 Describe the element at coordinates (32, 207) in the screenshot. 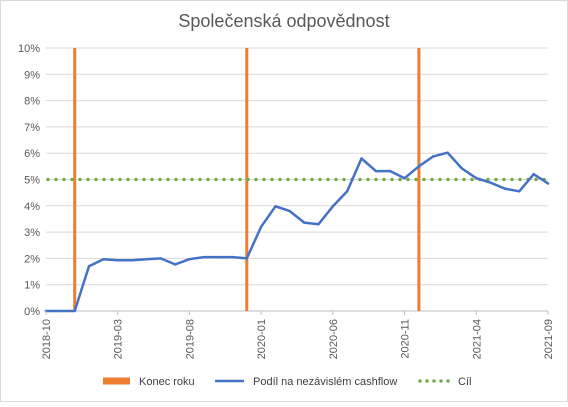

I see `y-tick-label: 4%` at that location.